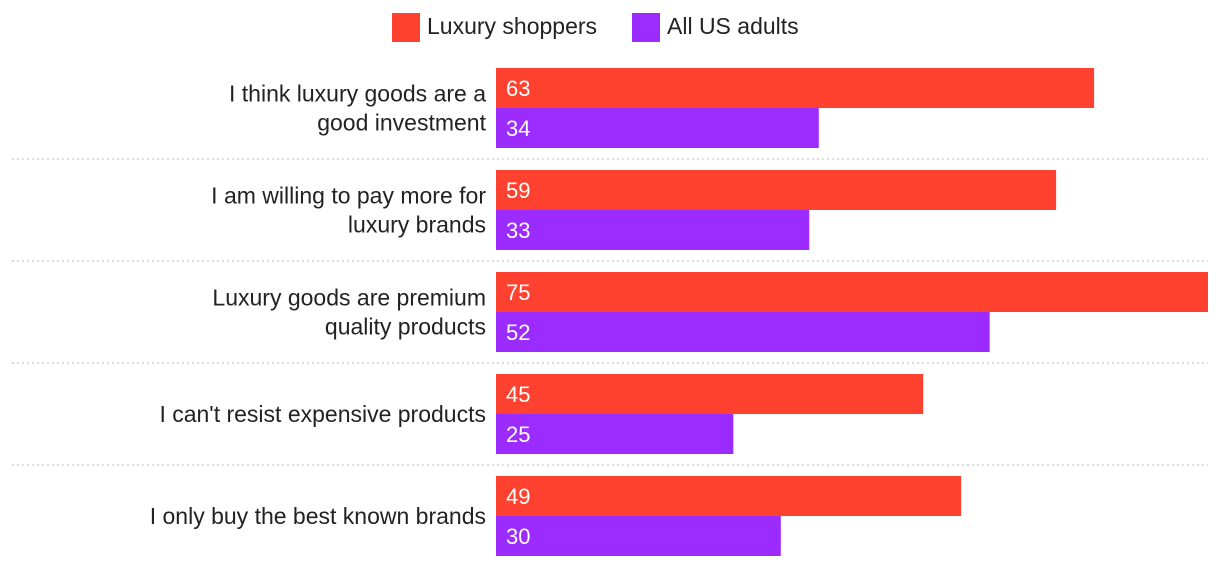 The height and width of the screenshot is (573, 1220). I want to click on bar-group: I can't resist expensive products 45 25, so click(541, 414).